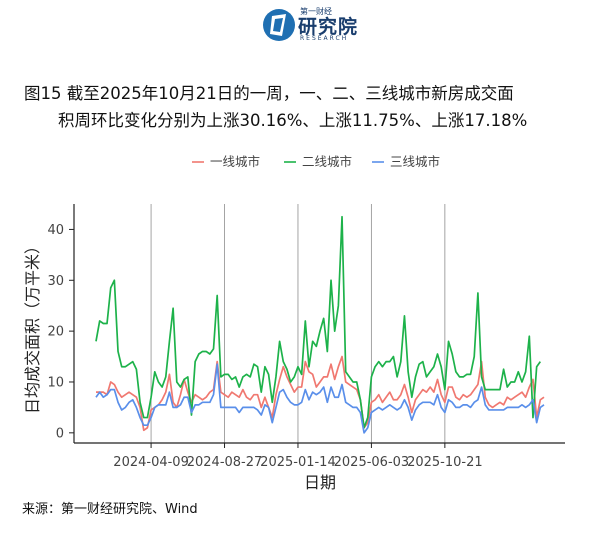 The width and height of the screenshot is (610, 533). Describe the element at coordinates (55, 230) in the screenshot. I see `y-tick-label: 40` at that location.